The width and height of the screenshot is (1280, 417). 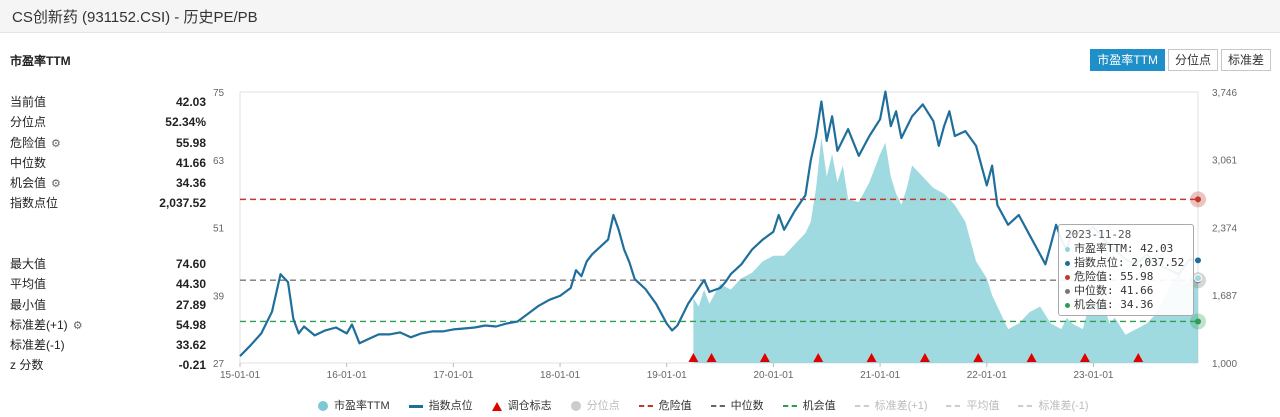 I want to click on legend-item: 平均值, so click(x=972, y=406).